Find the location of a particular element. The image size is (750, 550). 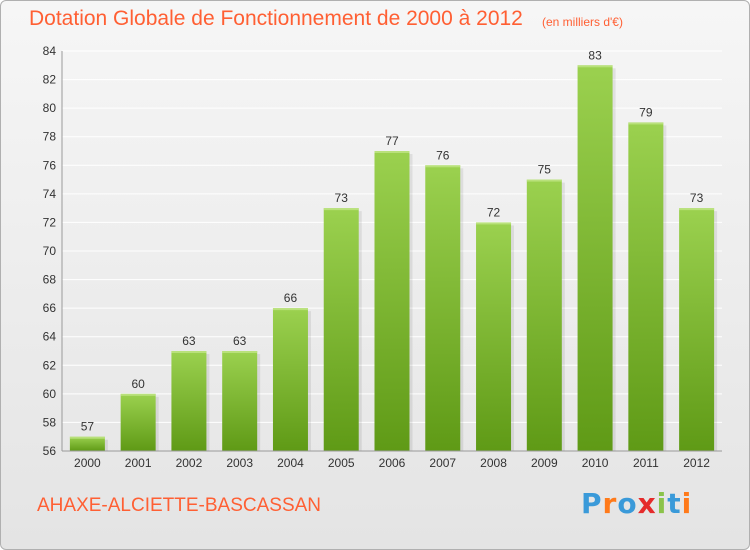

x-tick-label: 2005 is located at coordinates (341, 463).